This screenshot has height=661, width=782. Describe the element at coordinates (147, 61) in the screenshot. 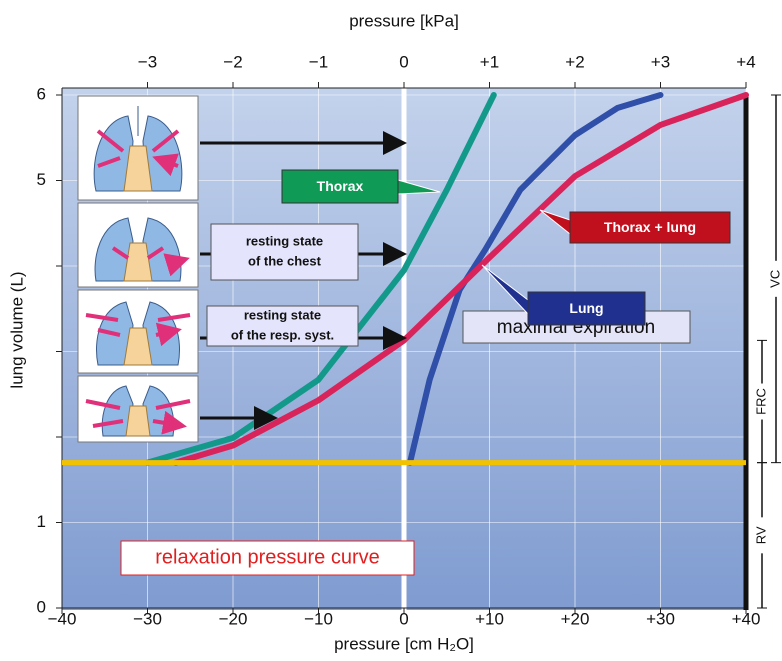

I see `x2-tick-label: −3` at that location.